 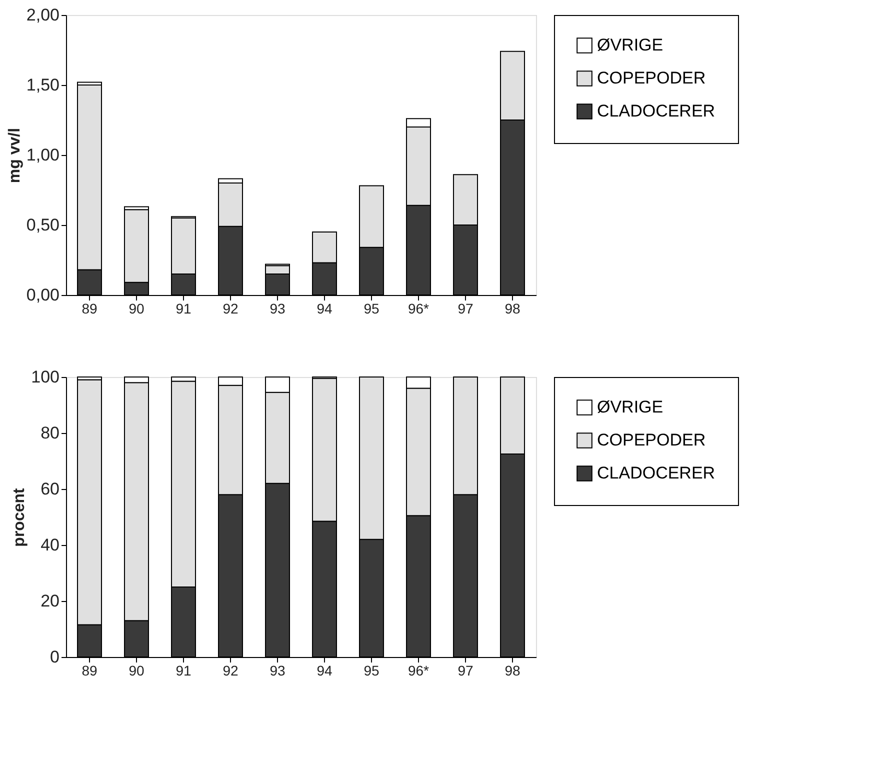 What do you see at coordinates (15, 156) in the screenshot?
I see `y-axis-title: mg vv/l` at bounding box center [15, 156].